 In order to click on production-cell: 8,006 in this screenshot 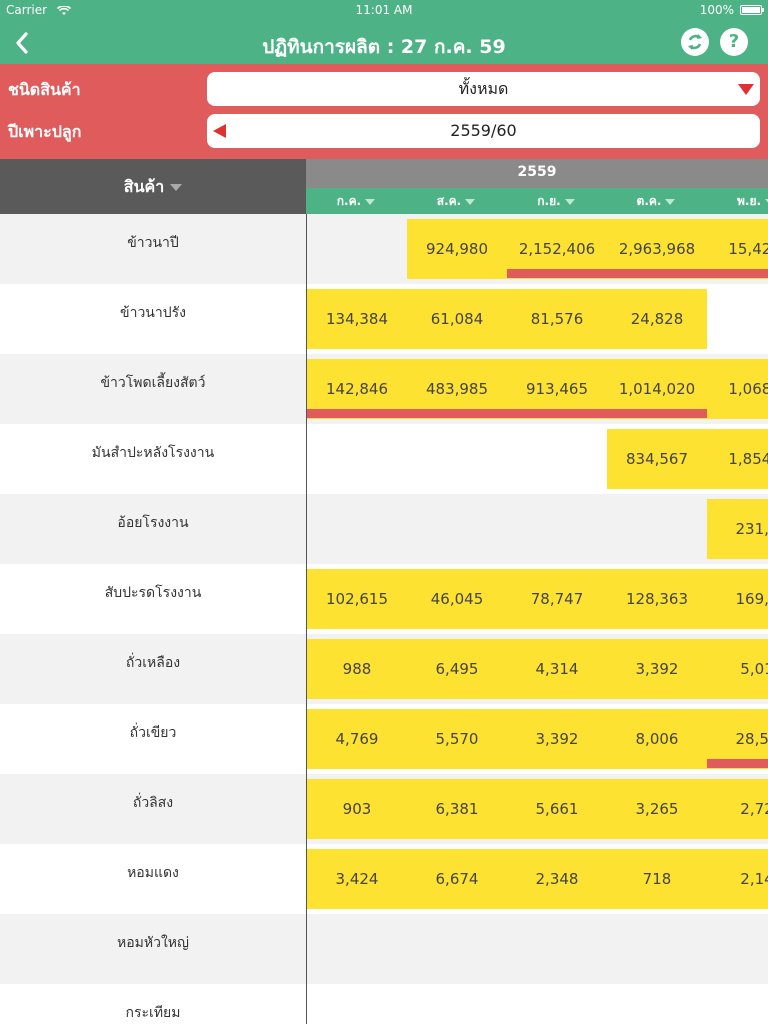, I will do `click(657, 739)`.